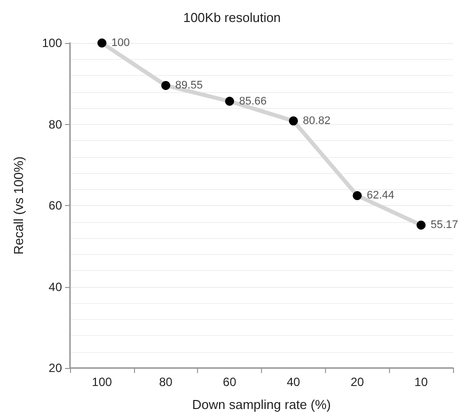 This screenshot has width=464, height=416. What do you see at coordinates (166, 382) in the screenshot?
I see `x-tick-label: 80` at bounding box center [166, 382].